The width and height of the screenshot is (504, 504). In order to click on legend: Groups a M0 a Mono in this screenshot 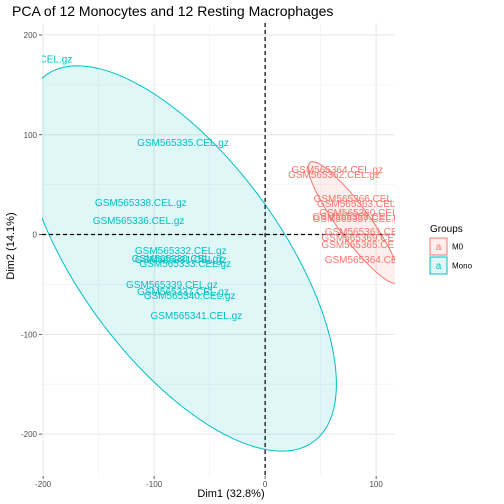, I will do `click(451, 249)`.